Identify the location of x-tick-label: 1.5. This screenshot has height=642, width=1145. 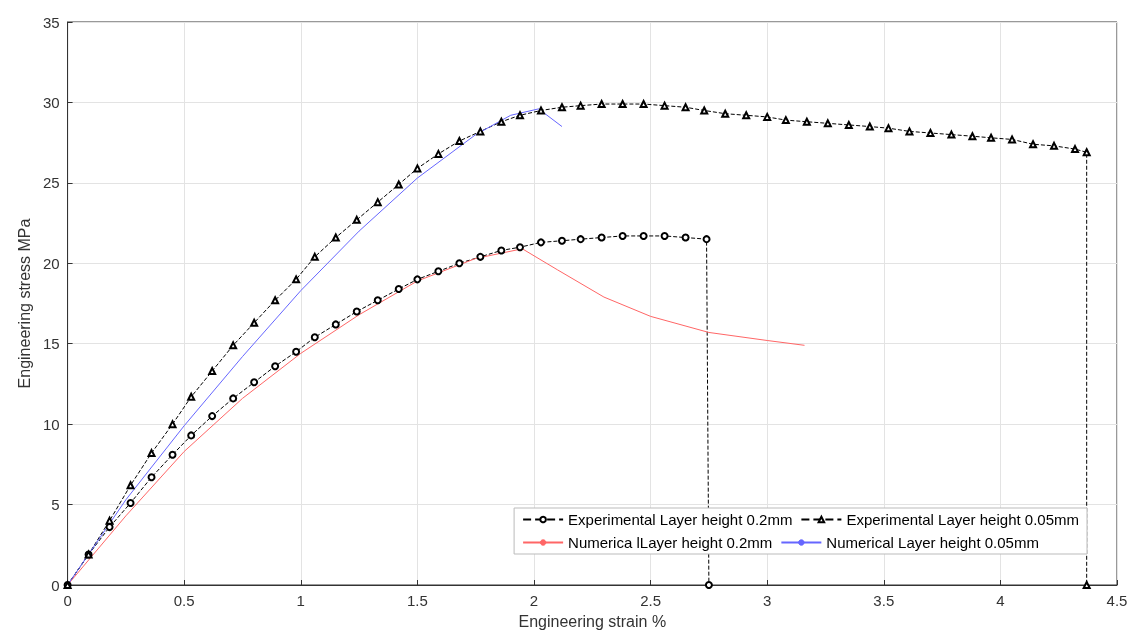
(417, 600).